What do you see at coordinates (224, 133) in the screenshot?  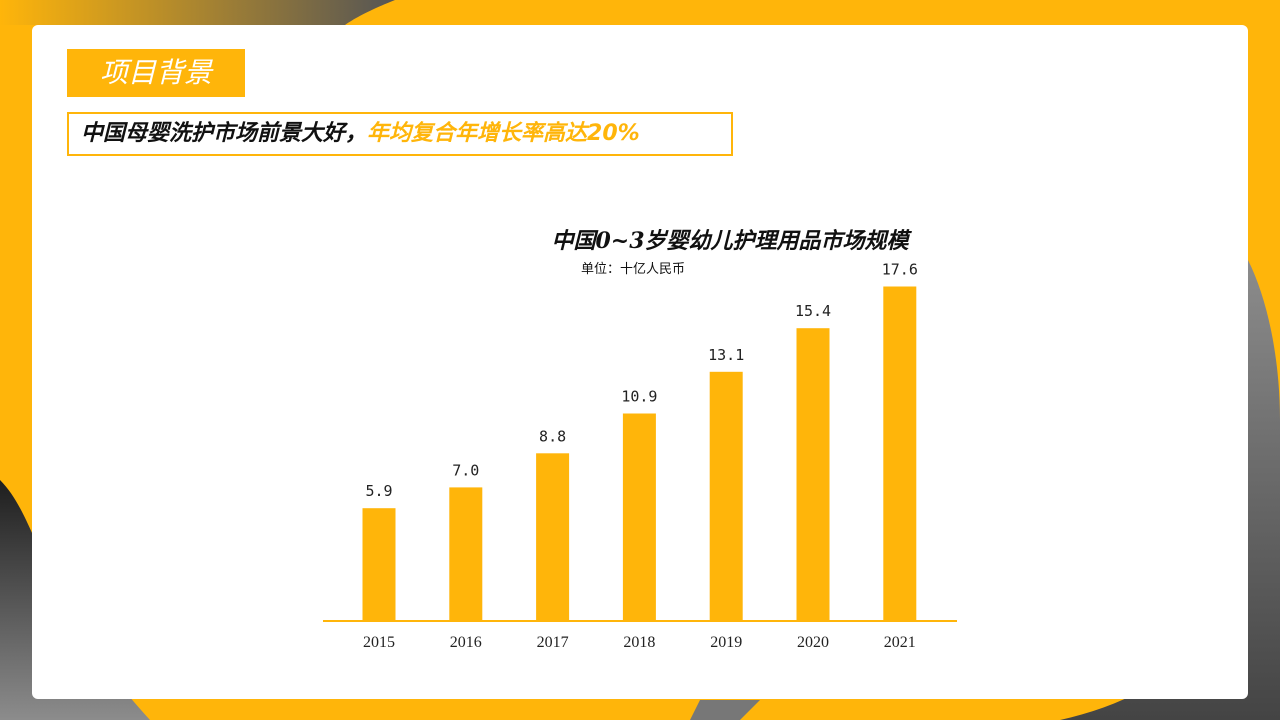 I see `headline-main-text: 中国母婴洗护市场前景大好，` at bounding box center [224, 133].